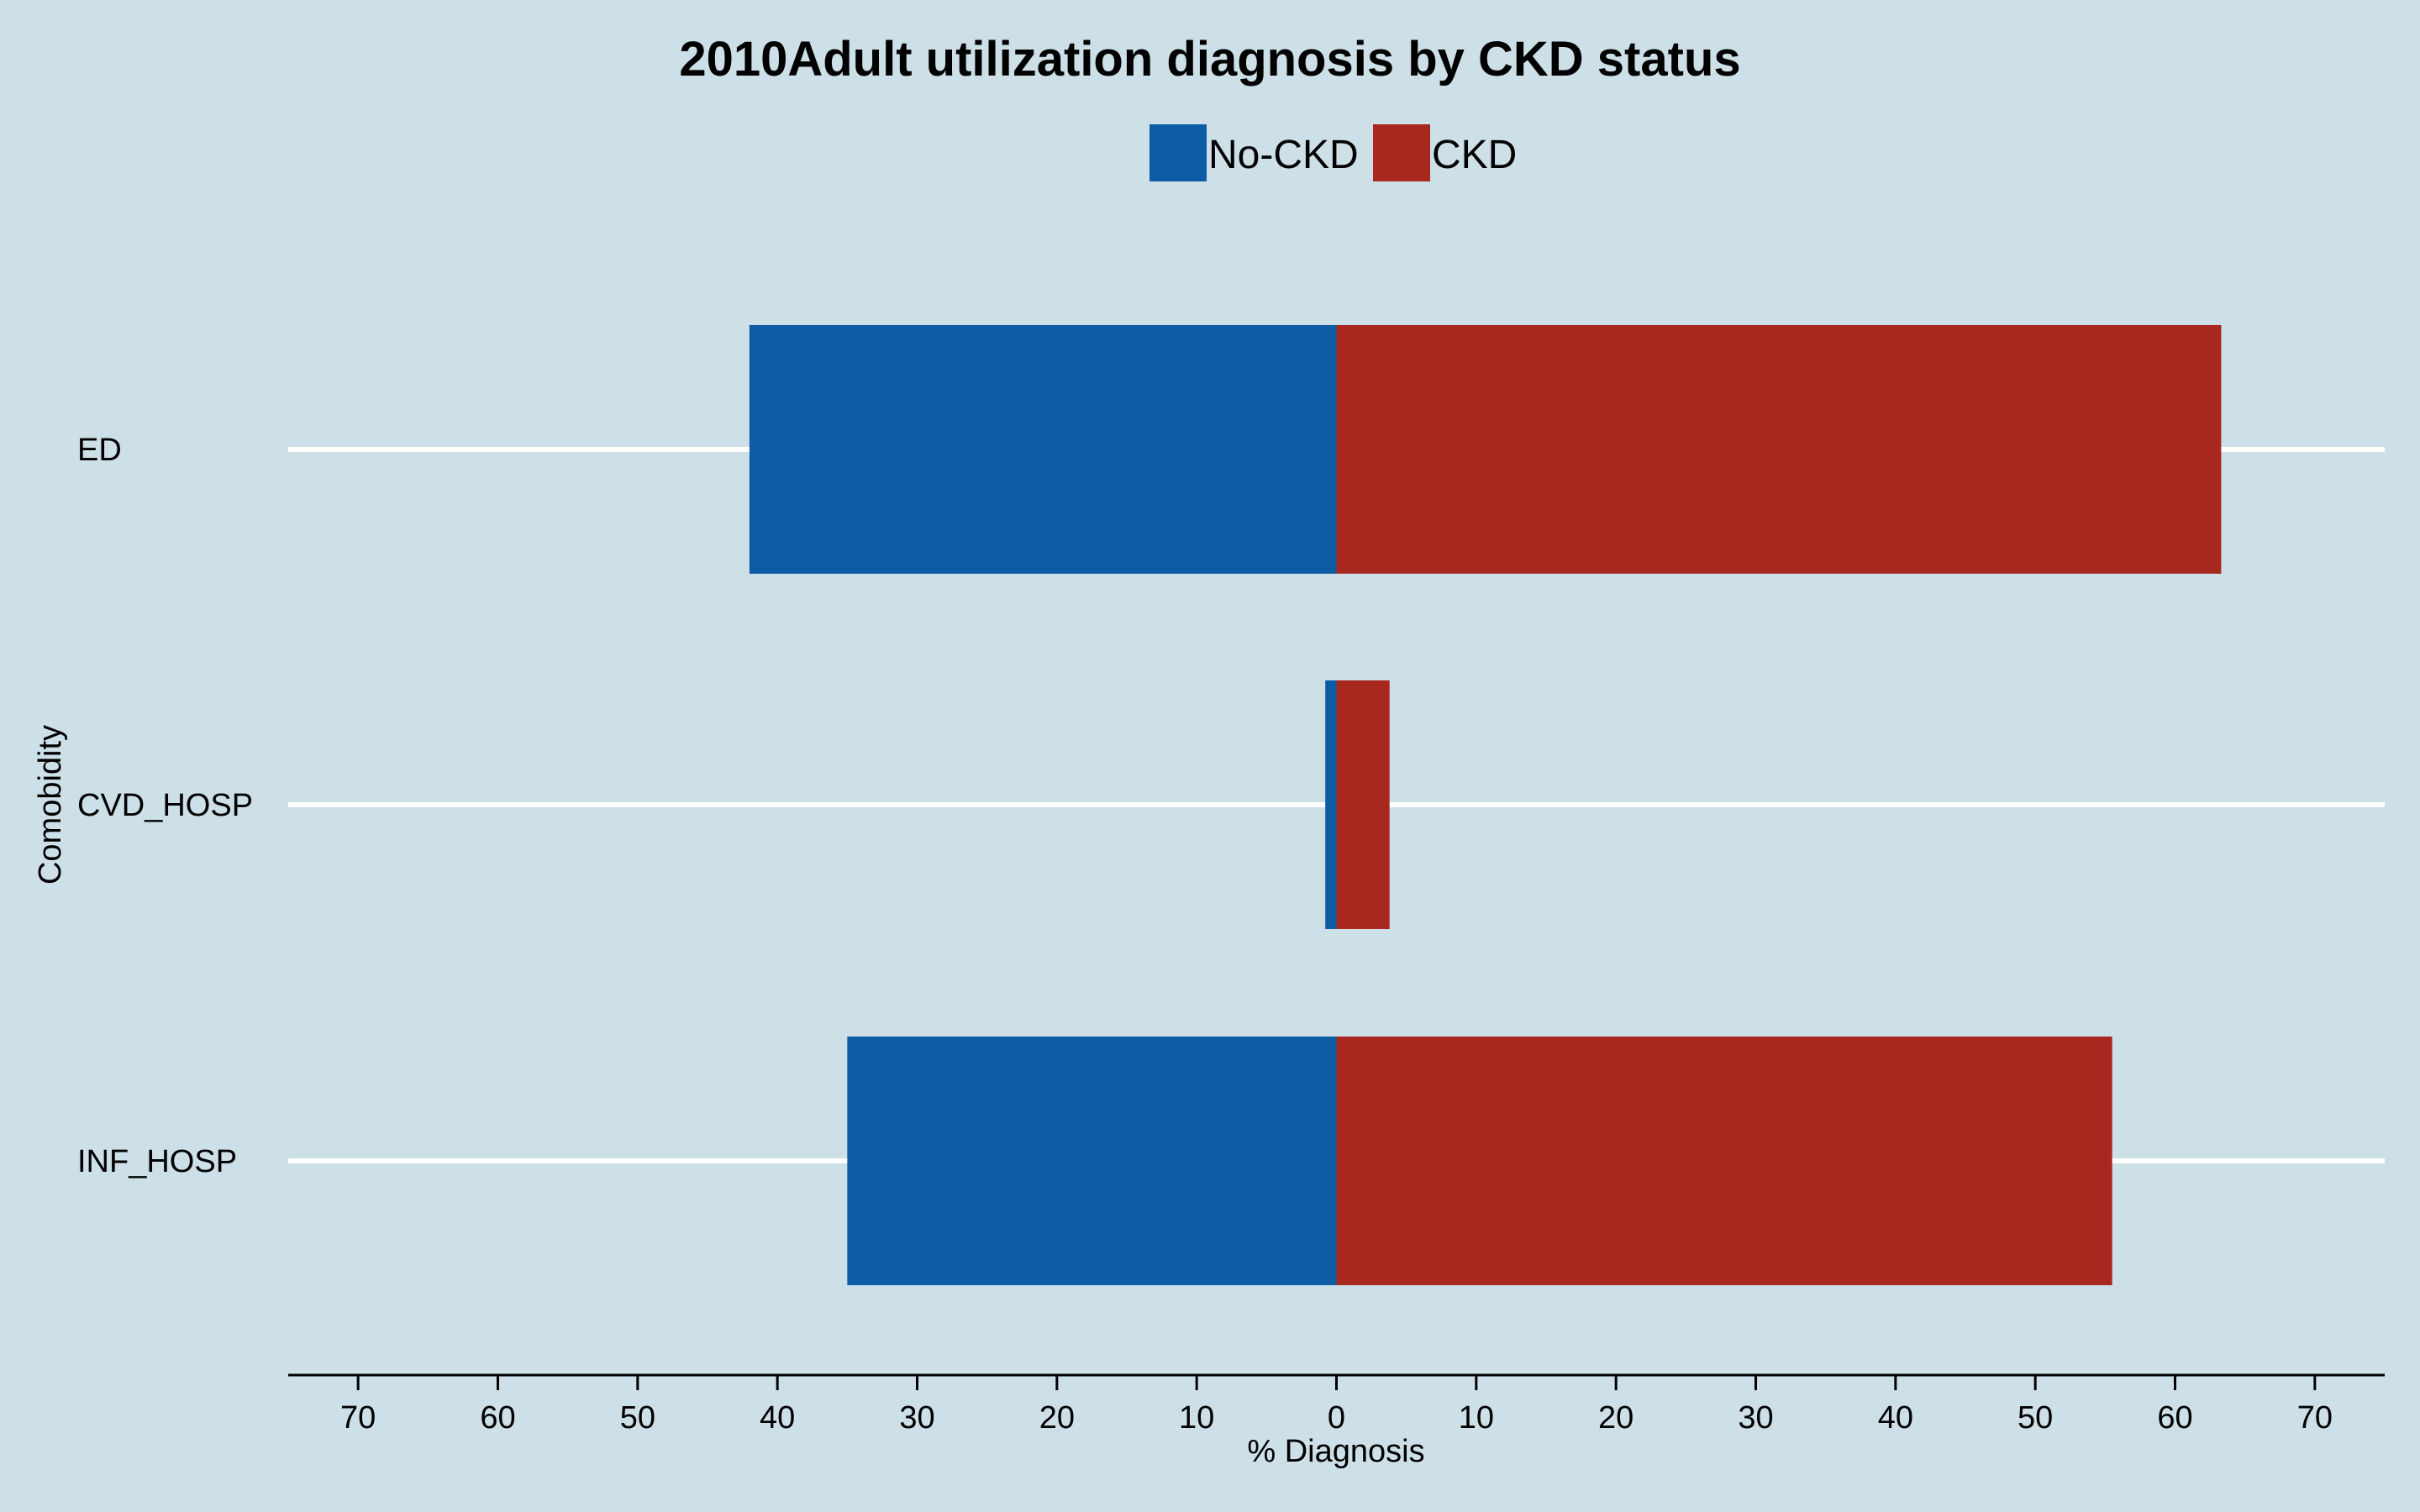 Image resolution: width=2420 pixels, height=1512 pixels. What do you see at coordinates (1043, 449) in the screenshot?
I see `bar-no-ckd-ed` at bounding box center [1043, 449].